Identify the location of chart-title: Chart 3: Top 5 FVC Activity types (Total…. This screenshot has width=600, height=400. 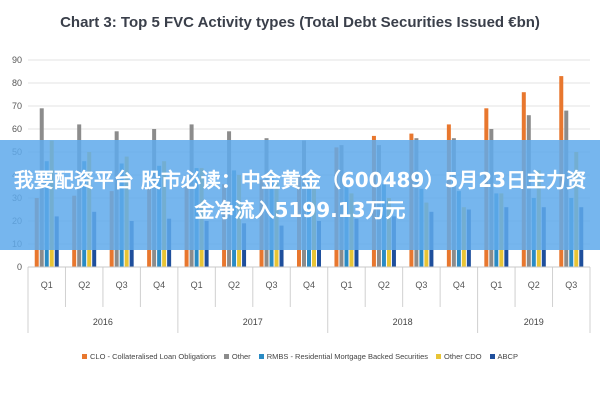
(300, 22).